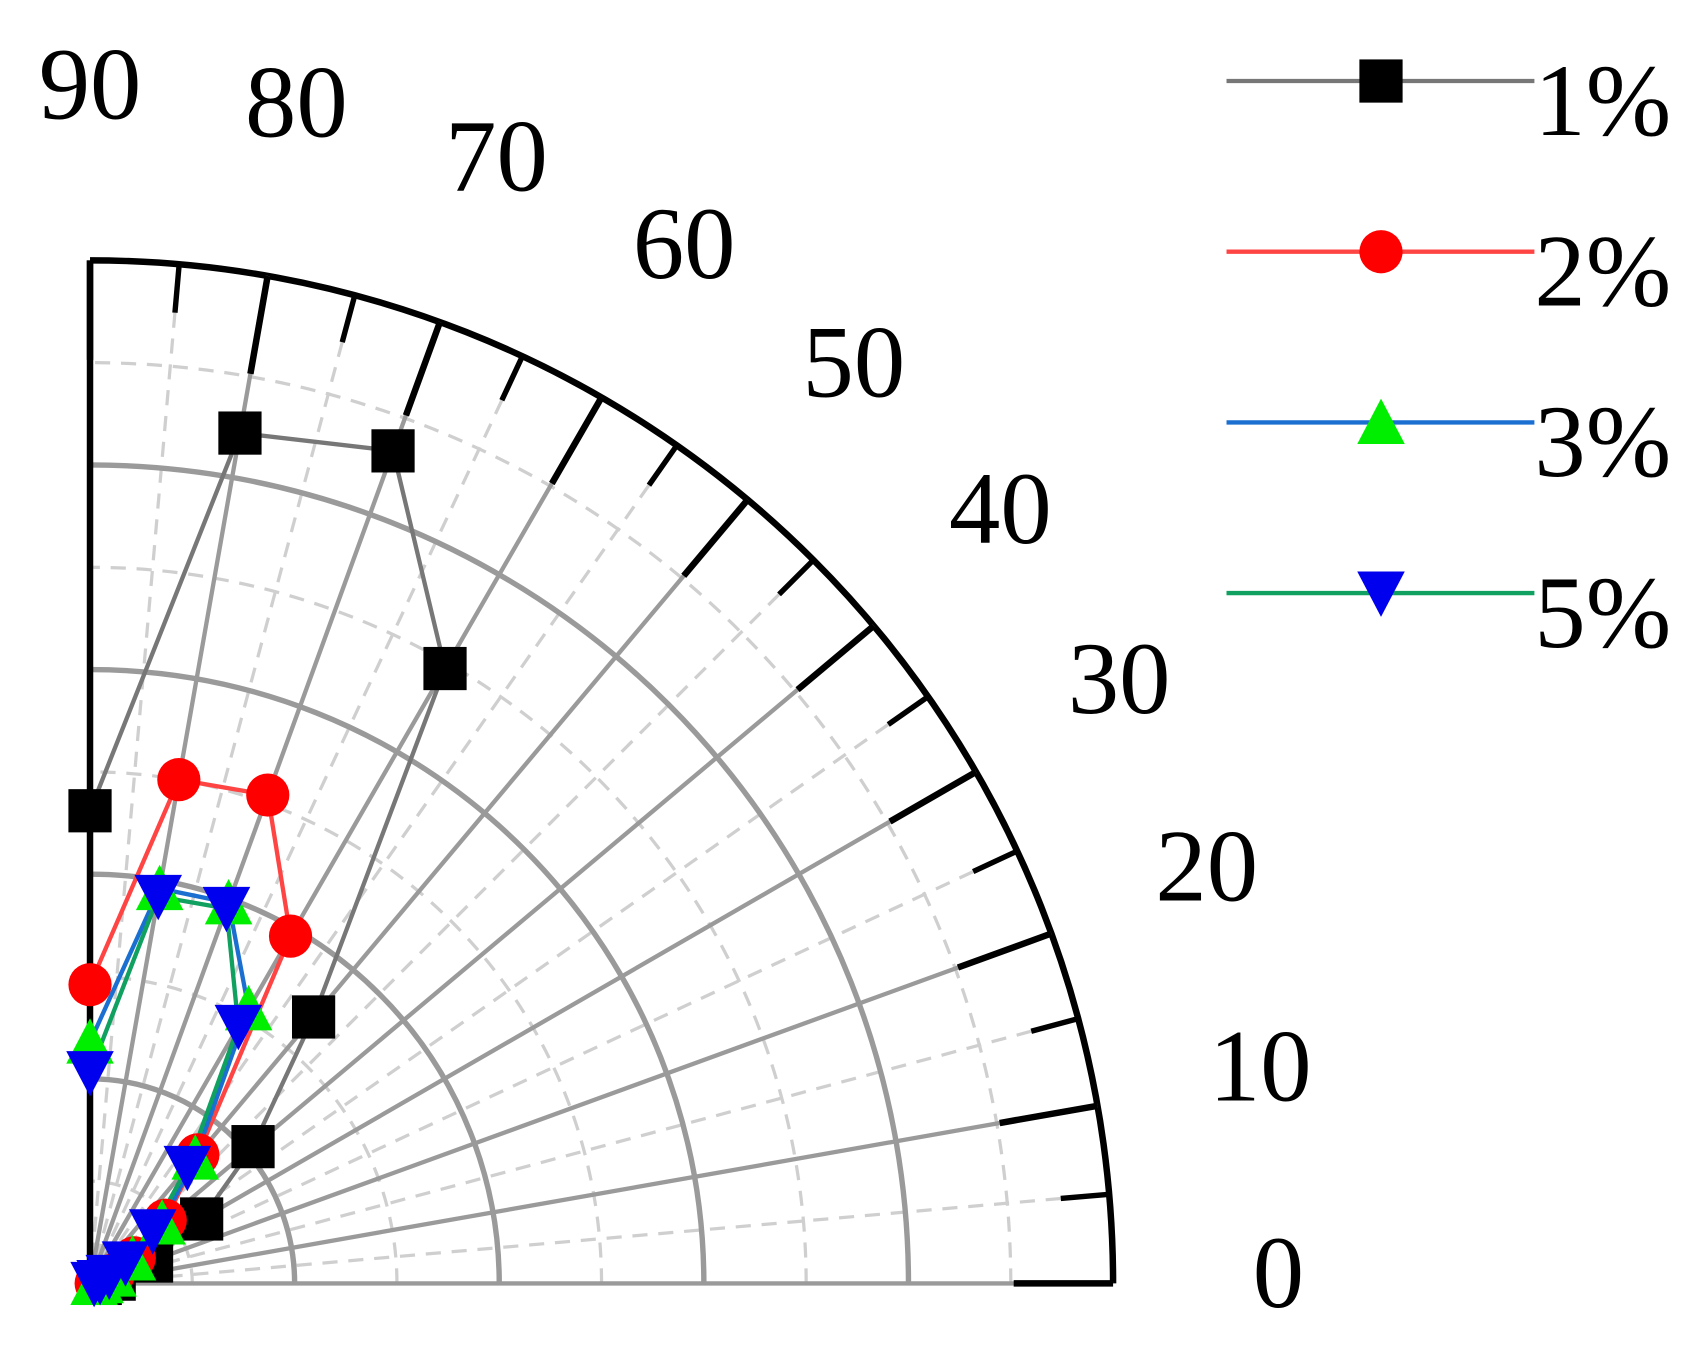  What do you see at coordinates (496, 156) in the screenshot?
I see `angle-label: 70` at bounding box center [496, 156].